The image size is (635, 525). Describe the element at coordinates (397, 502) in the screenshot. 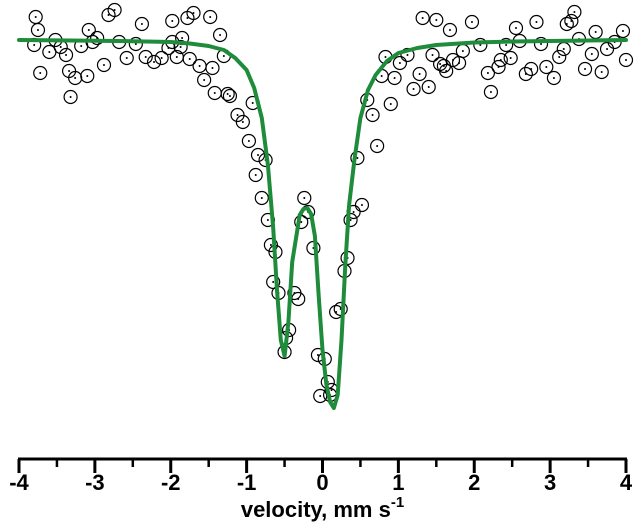

I see `x-axis-label-superscript: -1` at that location.